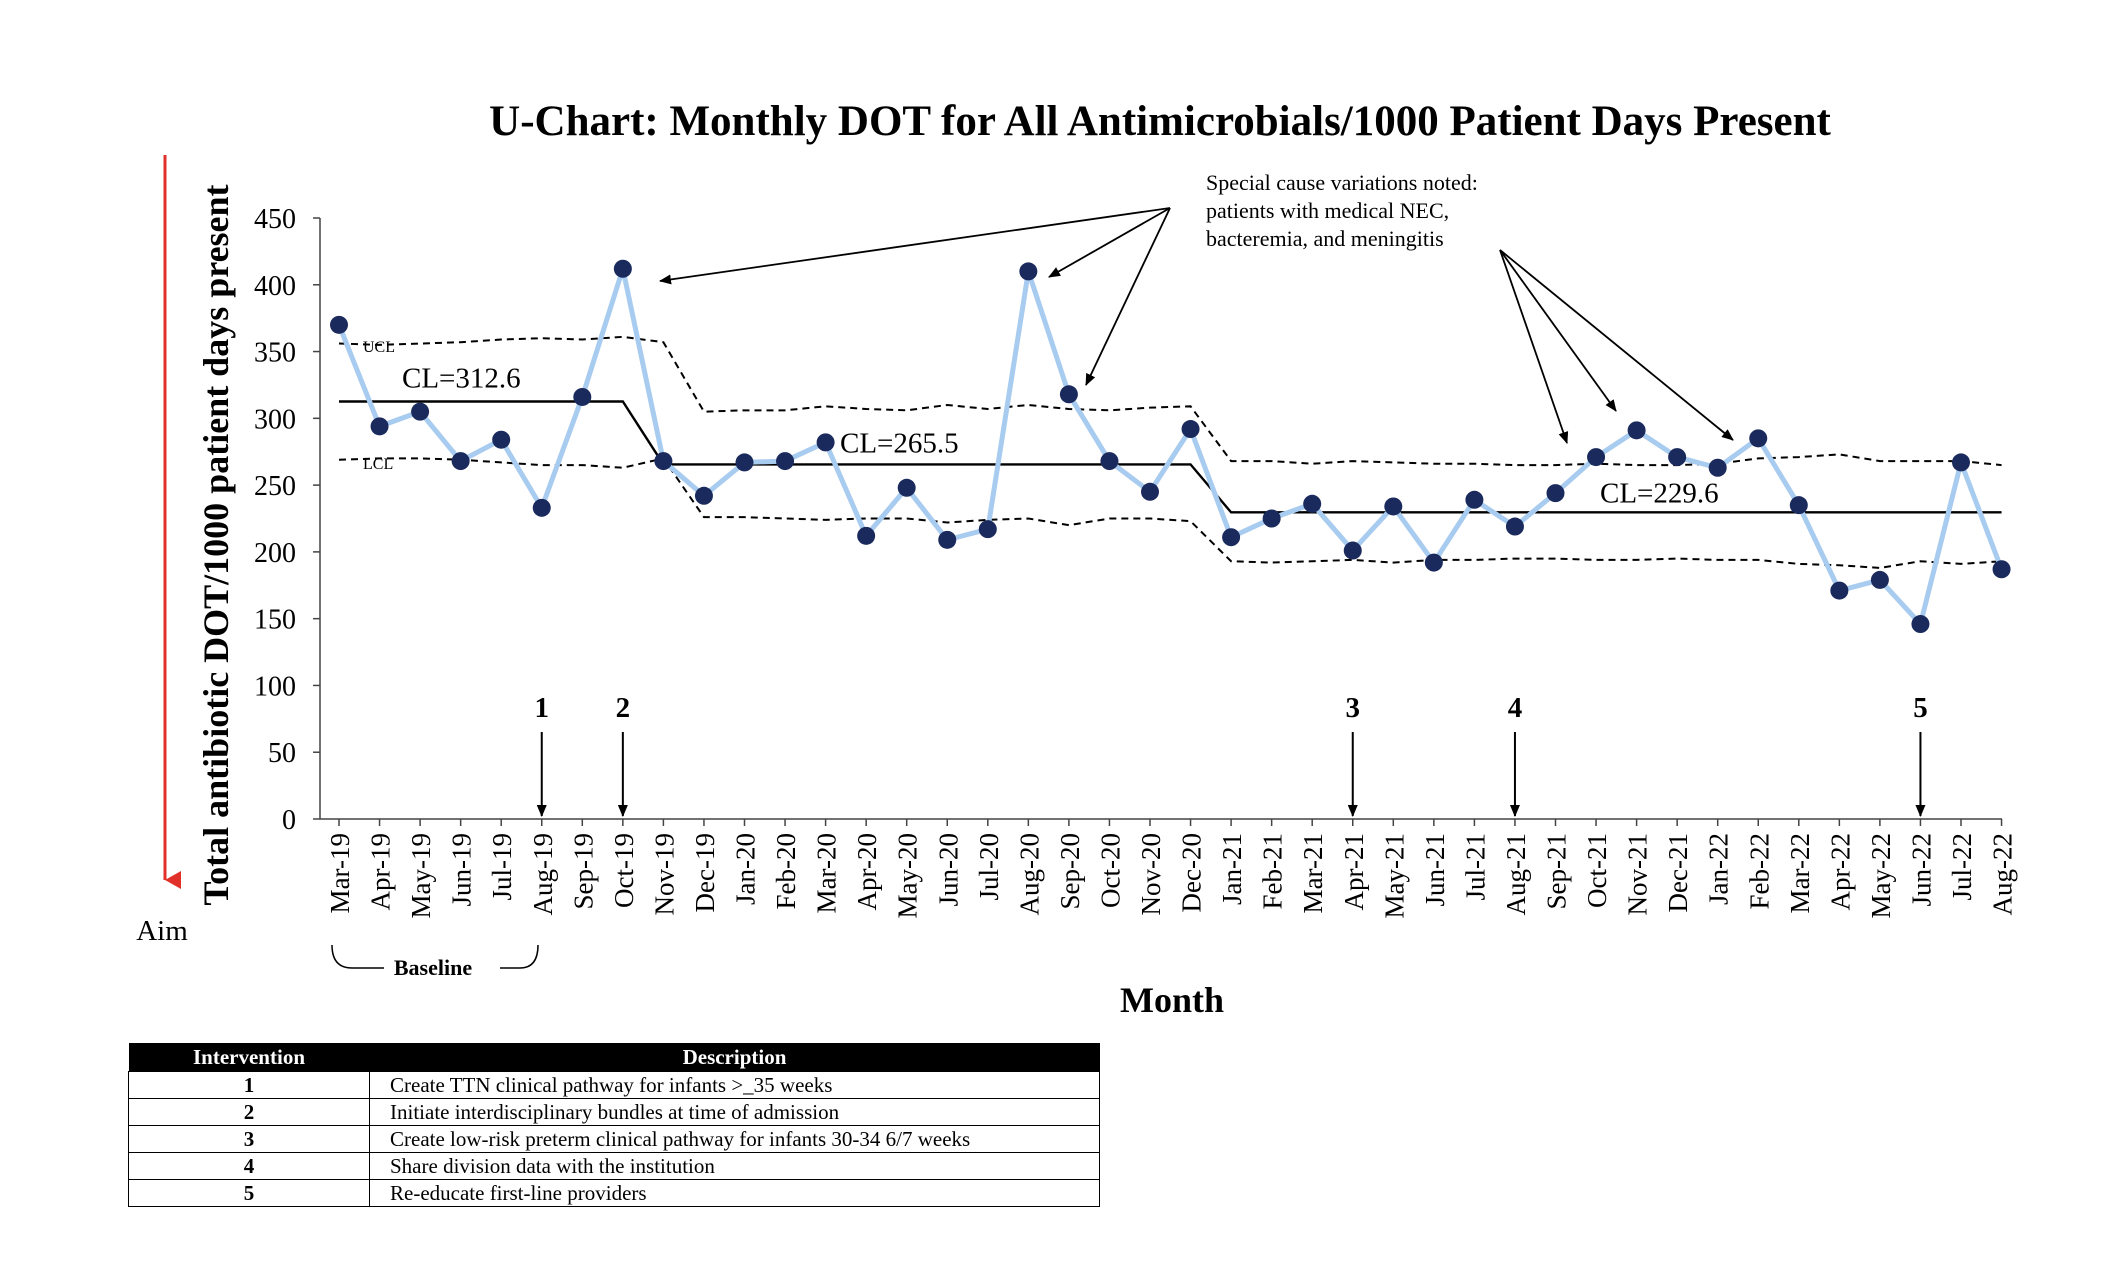  Describe the element at coordinates (282, 753) in the screenshot. I see `y-tick-label: 50` at that location.